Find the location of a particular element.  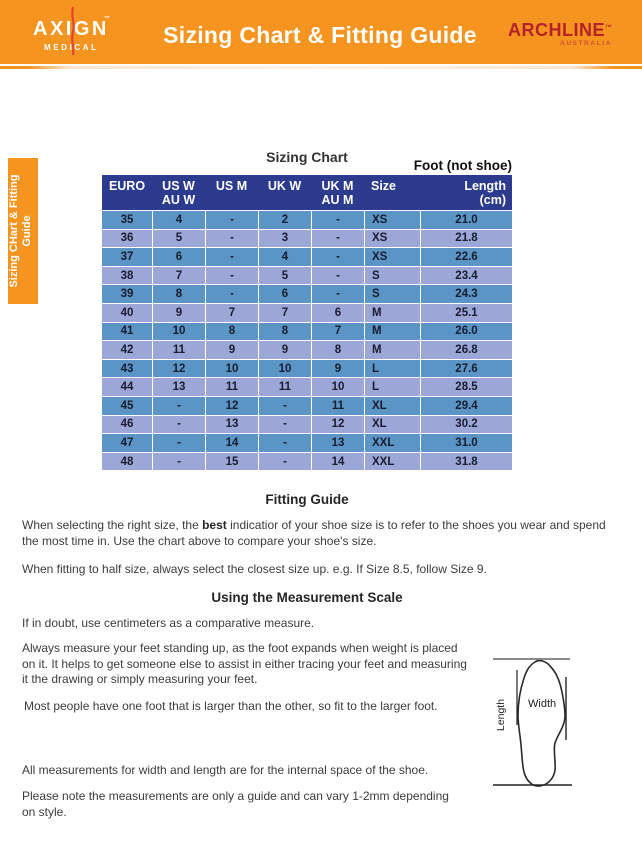

table-cell: 9 is located at coordinates (284, 350).